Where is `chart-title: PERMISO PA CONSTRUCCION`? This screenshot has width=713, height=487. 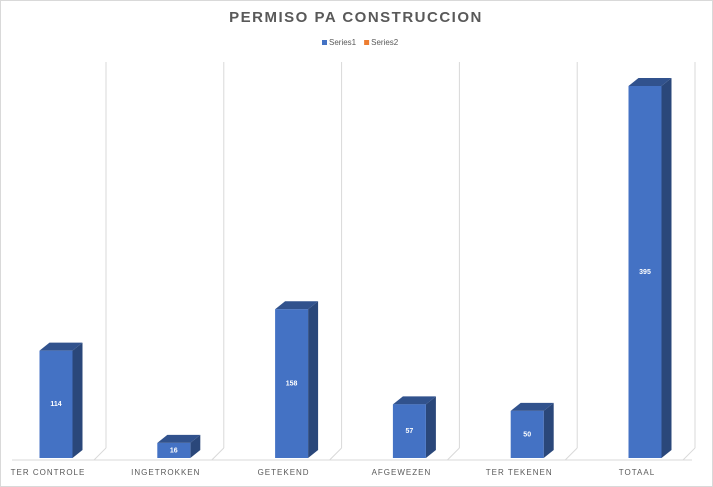
chart-title: PERMISO PA CONSTRUCCION is located at coordinates (356, 17).